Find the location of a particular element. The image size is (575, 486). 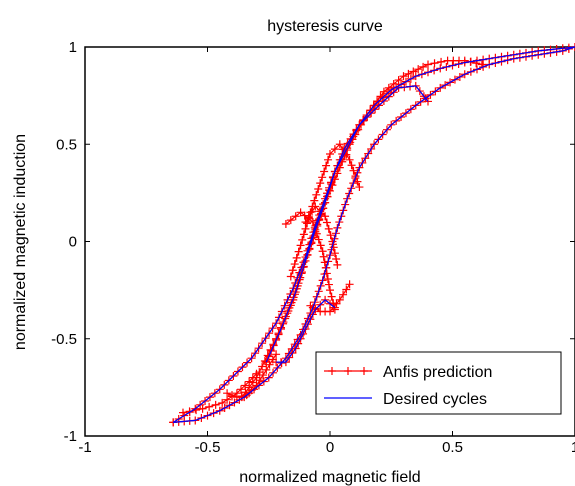

prediction-line is located at coordinates (310, 260).